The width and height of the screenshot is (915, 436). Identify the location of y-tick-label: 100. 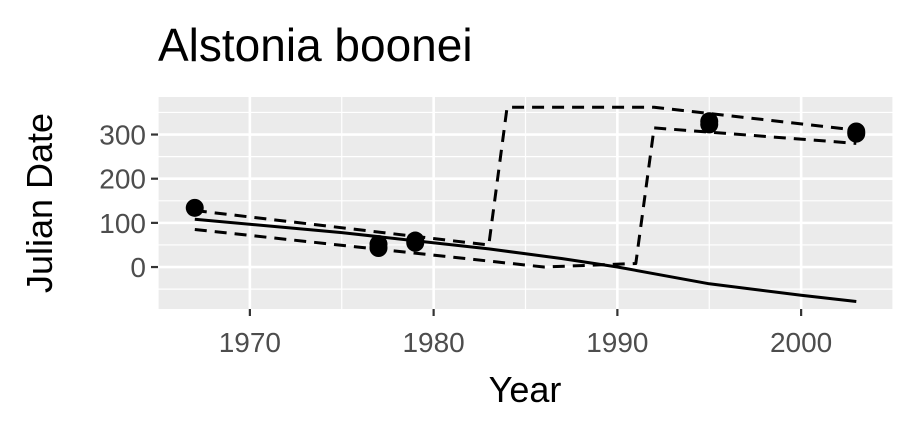
(122, 223).